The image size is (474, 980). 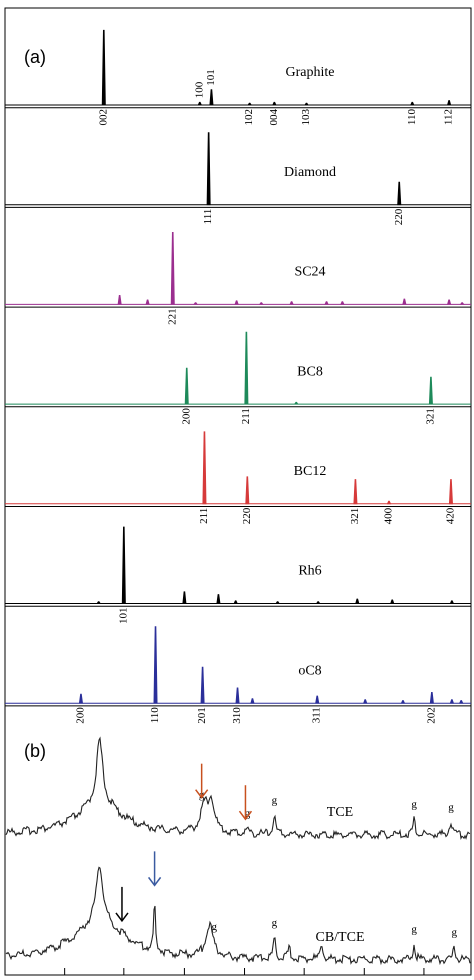 I want to click on phase-name: Rh6, so click(x=309, y=571).